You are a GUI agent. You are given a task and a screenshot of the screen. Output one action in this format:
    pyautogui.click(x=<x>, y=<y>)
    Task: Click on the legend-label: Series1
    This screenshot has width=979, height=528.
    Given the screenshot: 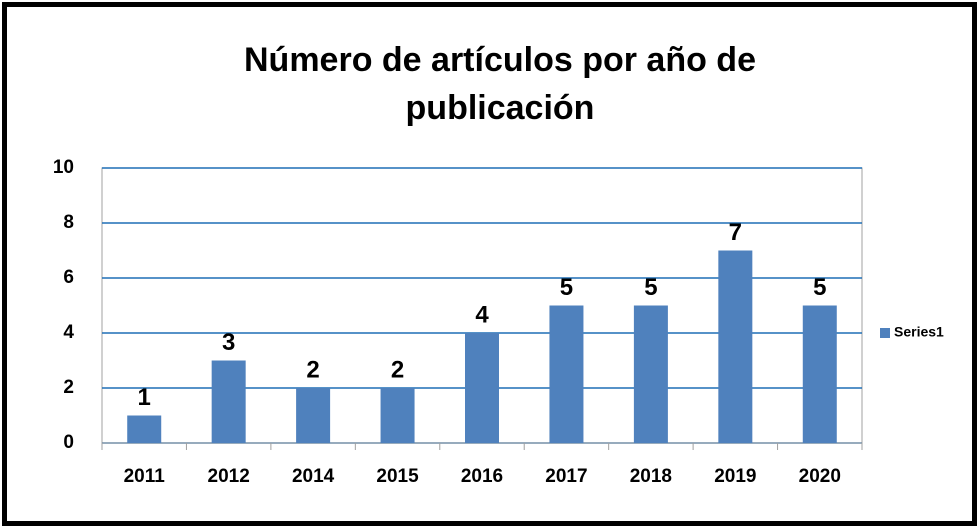 What is the action you would take?
    pyautogui.click(x=919, y=332)
    